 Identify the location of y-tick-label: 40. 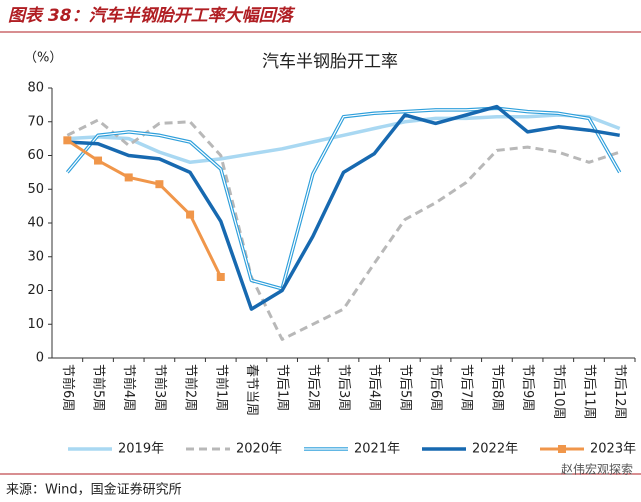
(35, 223).